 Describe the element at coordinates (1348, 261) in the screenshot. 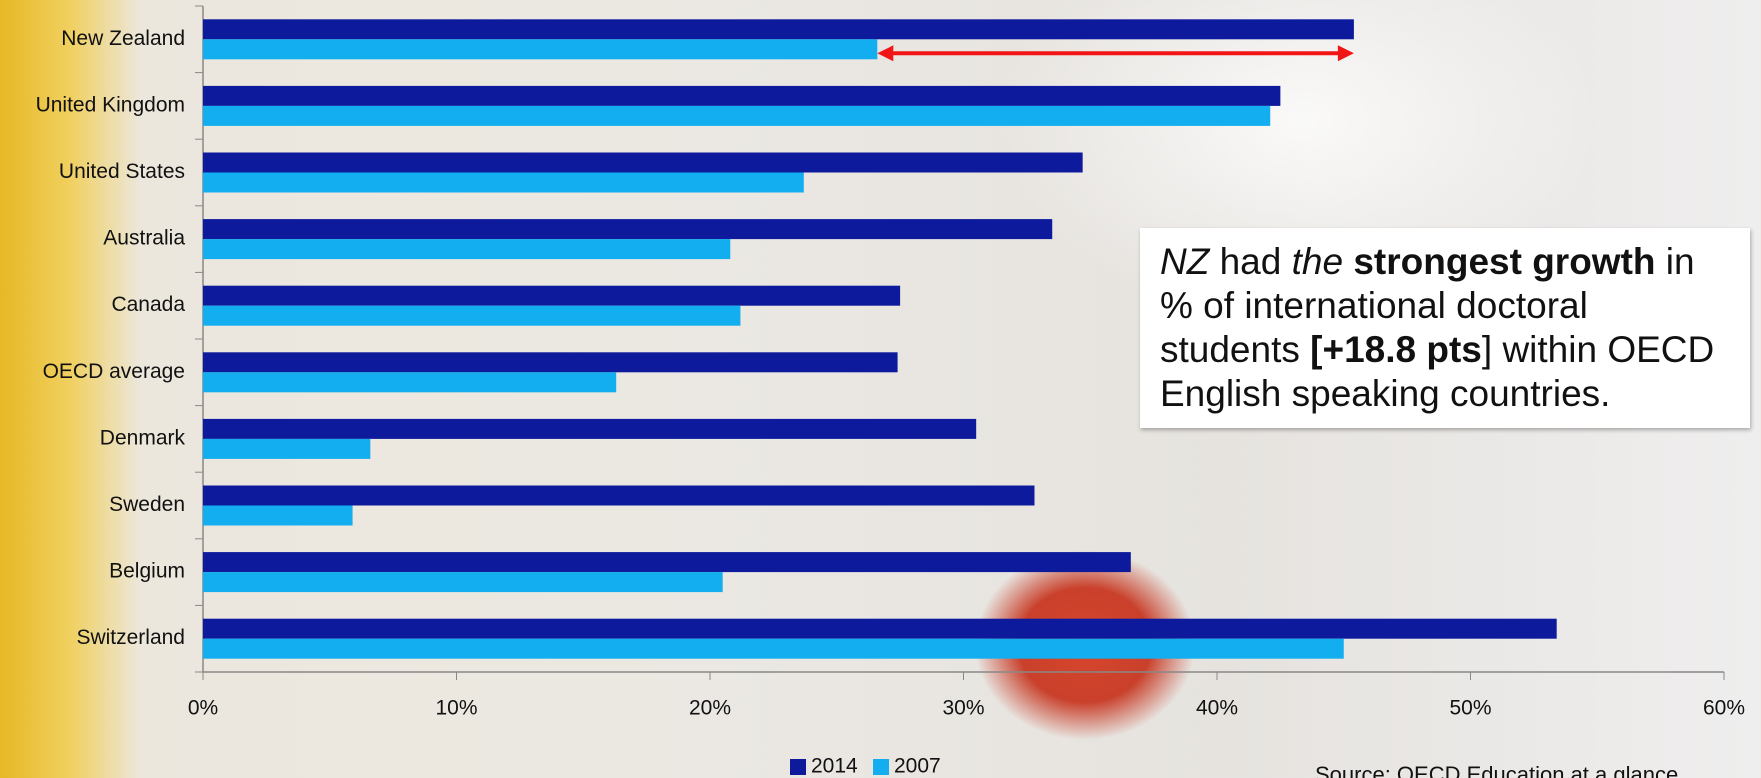

I see `annotation-text` at that location.